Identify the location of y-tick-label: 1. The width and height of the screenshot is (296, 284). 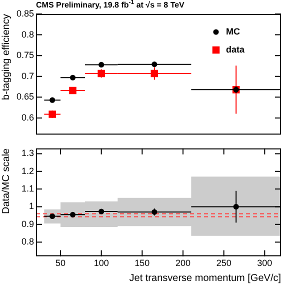
(31, 206).